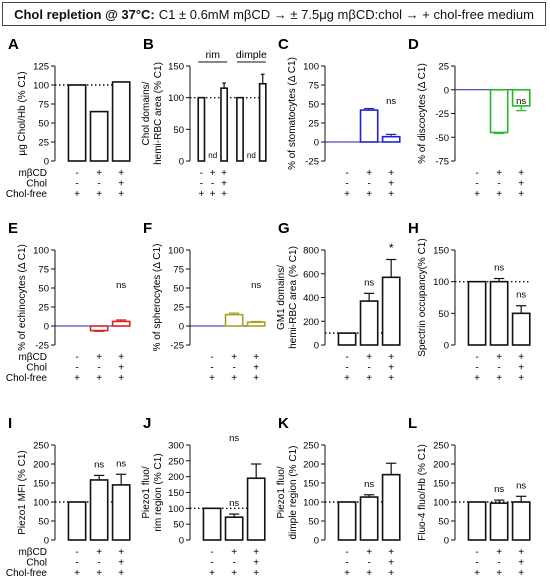 The width and height of the screenshot is (550, 584). What do you see at coordinates (212, 378) in the screenshot?
I see `condition-symbol-f: +` at bounding box center [212, 378].